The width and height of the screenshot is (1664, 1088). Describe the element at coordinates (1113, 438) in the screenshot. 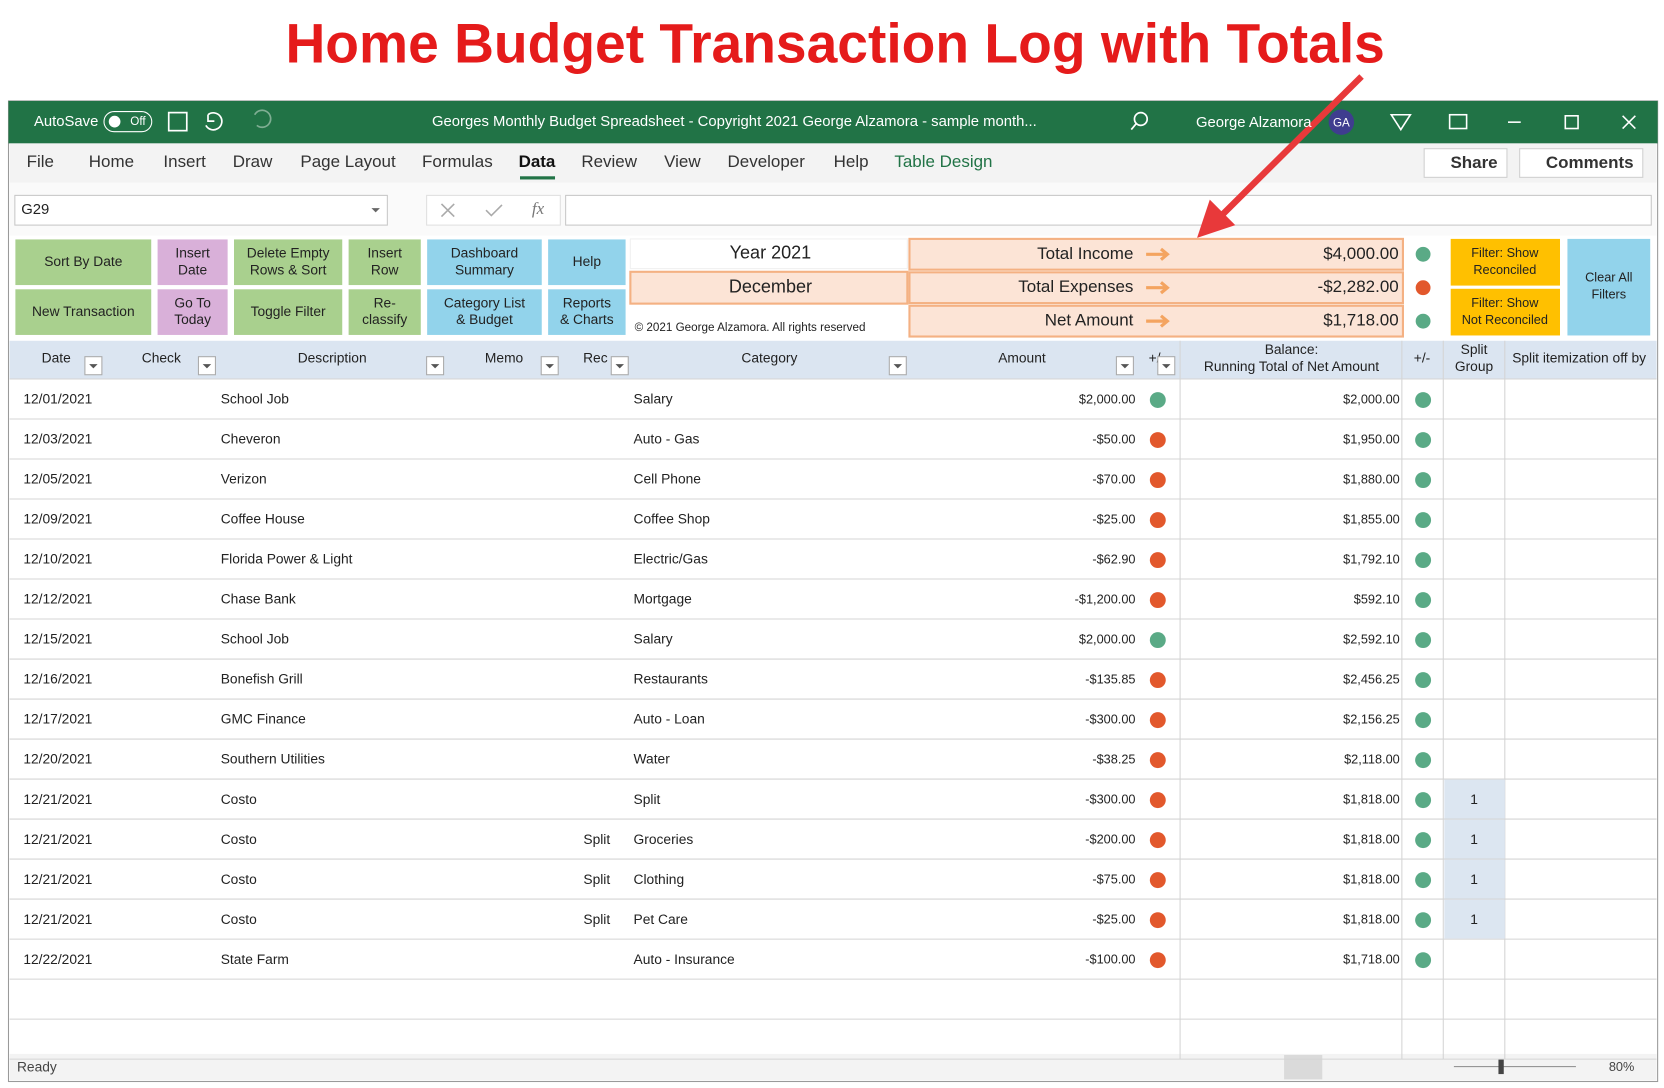

I see `amount: -$50.00` at that location.